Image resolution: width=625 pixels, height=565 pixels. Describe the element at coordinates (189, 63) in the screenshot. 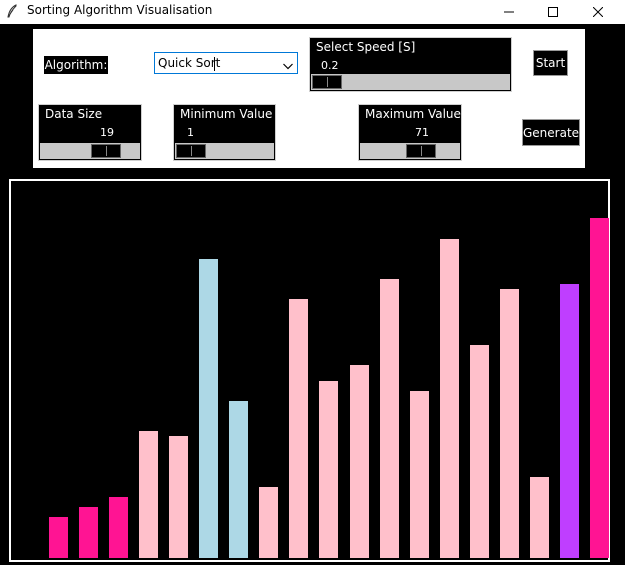

I see `algorithm-value: Quick Sort` at that location.